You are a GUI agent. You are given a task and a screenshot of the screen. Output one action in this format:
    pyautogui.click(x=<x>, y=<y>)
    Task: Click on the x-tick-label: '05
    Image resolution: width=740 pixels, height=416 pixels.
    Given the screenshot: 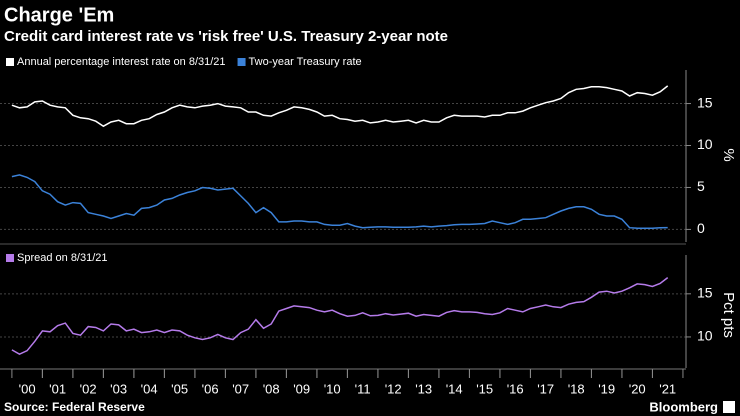 What is the action you would take?
    pyautogui.click(x=179, y=388)
    